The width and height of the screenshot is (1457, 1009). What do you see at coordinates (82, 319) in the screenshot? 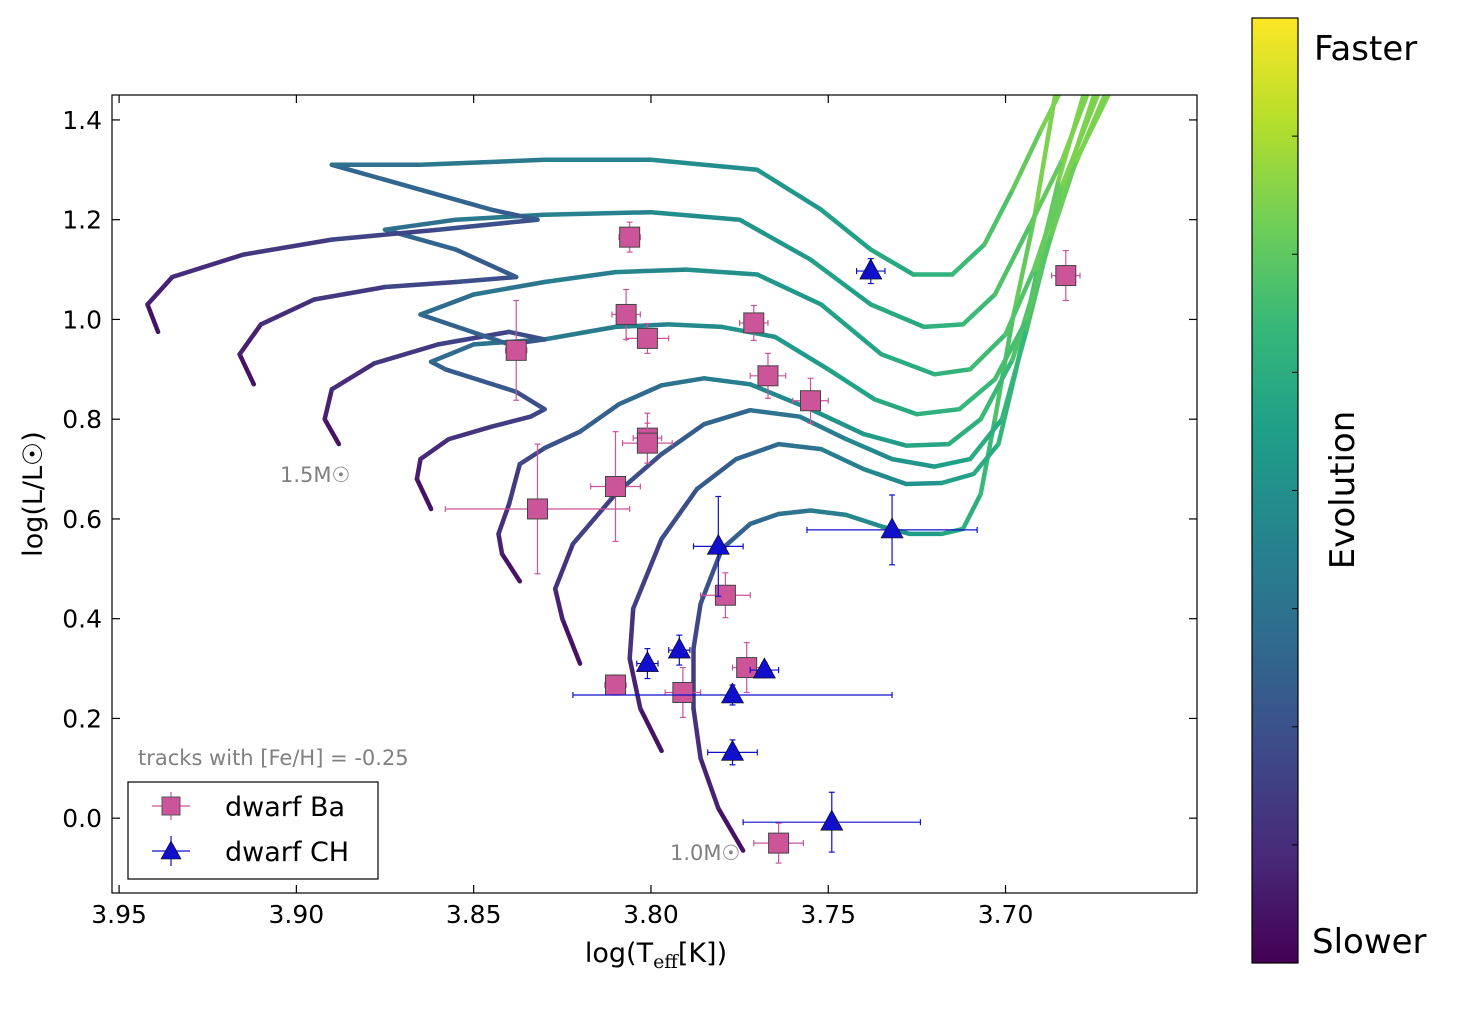
I see `y-tick-label: 1.0` at bounding box center [82, 319].